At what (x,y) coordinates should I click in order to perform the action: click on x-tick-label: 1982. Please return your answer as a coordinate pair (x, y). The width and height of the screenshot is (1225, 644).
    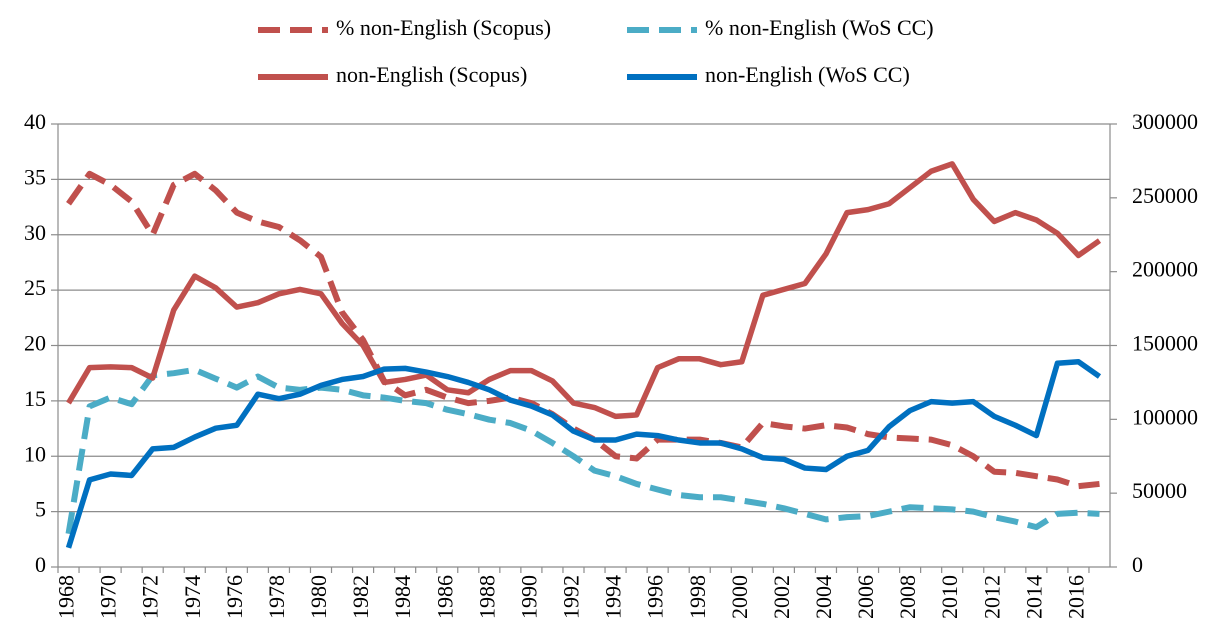
    Looking at the image, I should click on (360, 597).